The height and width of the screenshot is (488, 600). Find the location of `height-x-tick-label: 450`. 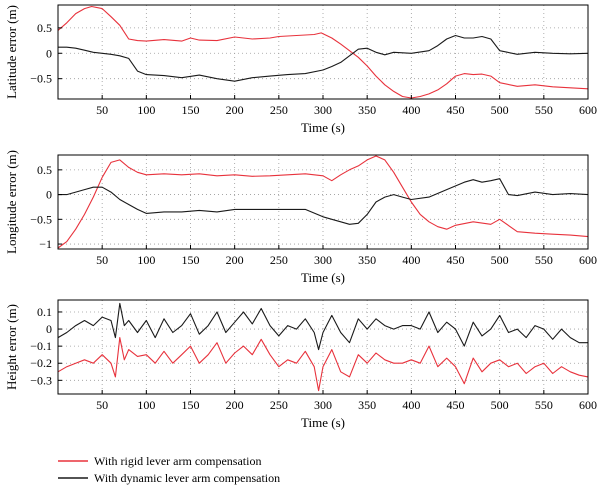

height-x-tick-label: 450 is located at coordinates (456, 405).